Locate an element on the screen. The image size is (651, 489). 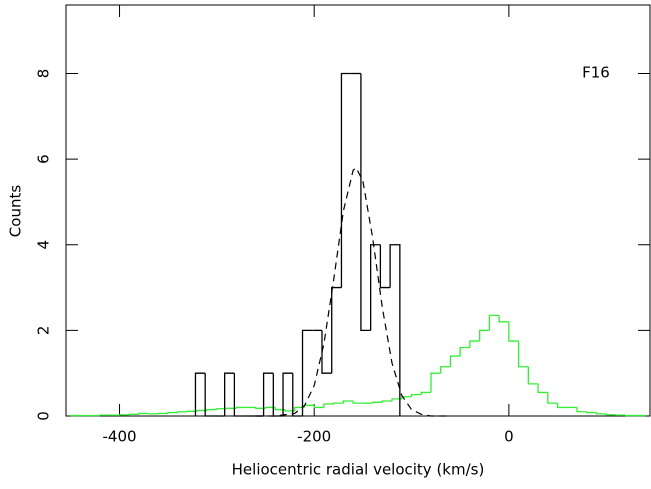
x-axis-label: Heliocentric radial velocity (km/s) is located at coordinates (358, 470).